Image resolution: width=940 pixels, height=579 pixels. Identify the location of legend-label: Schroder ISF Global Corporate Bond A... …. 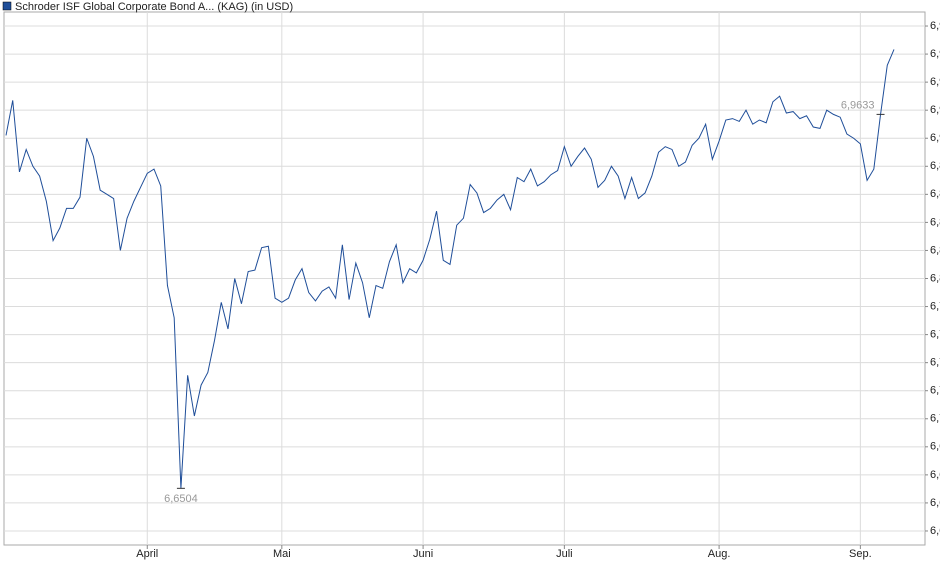
(154, 7).